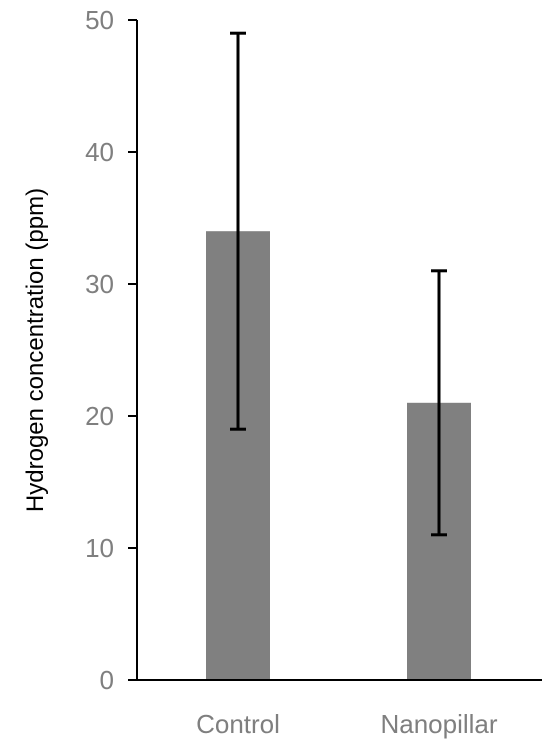  Describe the element at coordinates (238, 231) in the screenshot. I see `error-bar-control` at that location.